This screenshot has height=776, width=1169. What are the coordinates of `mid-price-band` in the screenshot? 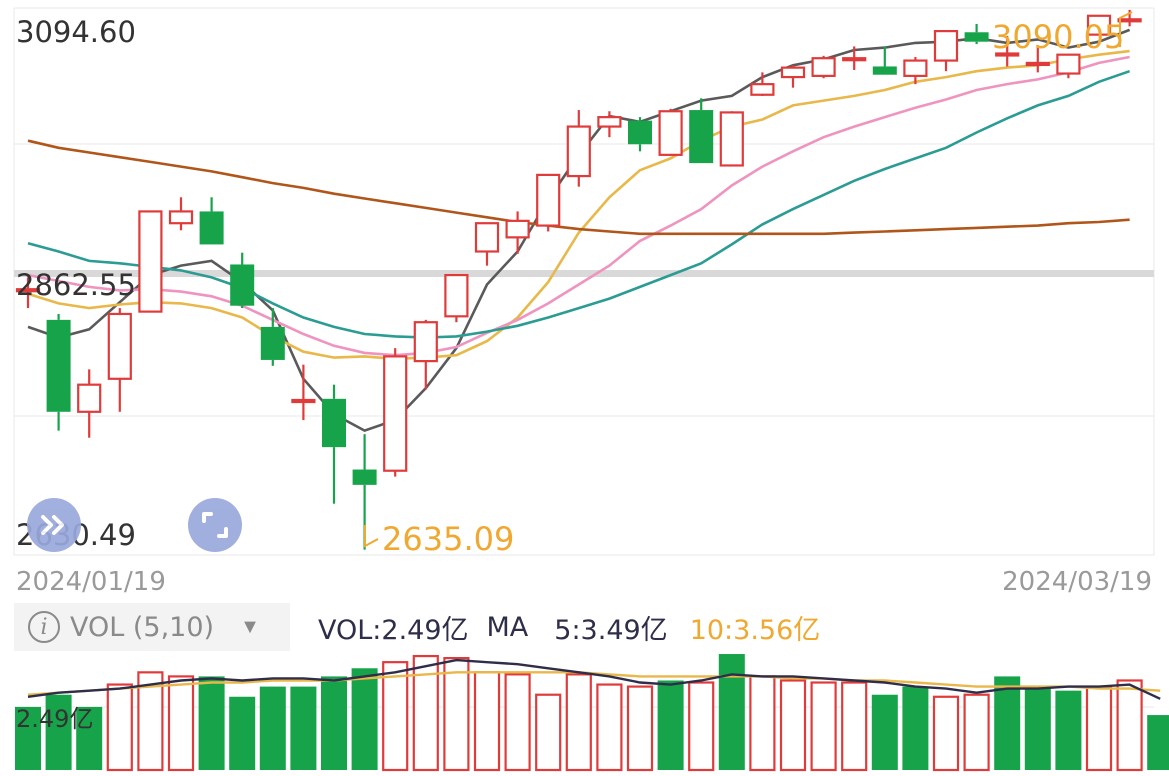 It's located at (584, 273).